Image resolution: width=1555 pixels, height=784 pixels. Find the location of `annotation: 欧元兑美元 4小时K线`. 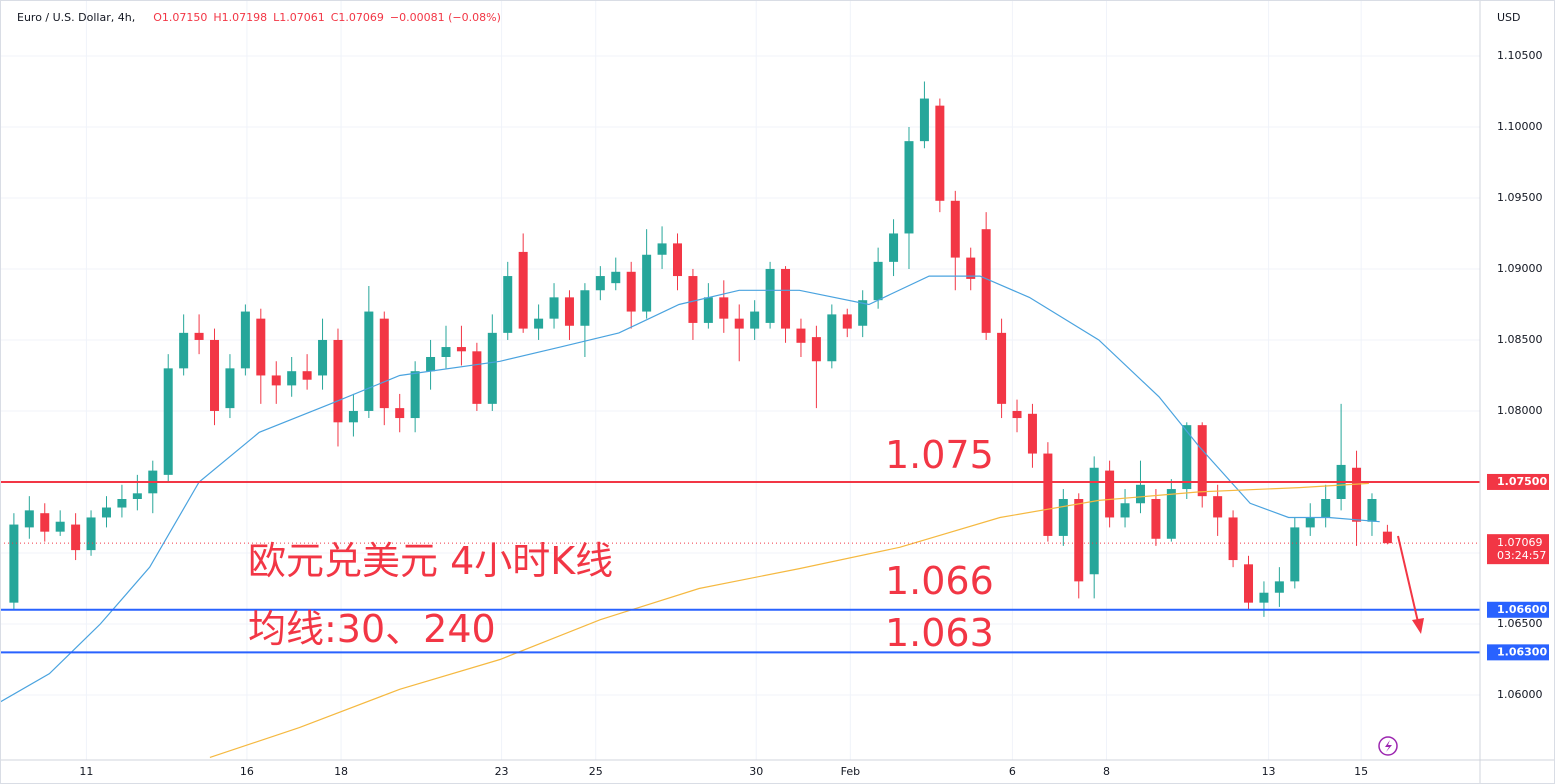

annotation: 欧元兑美元 4小时K线 is located at coordinates (430, 561).